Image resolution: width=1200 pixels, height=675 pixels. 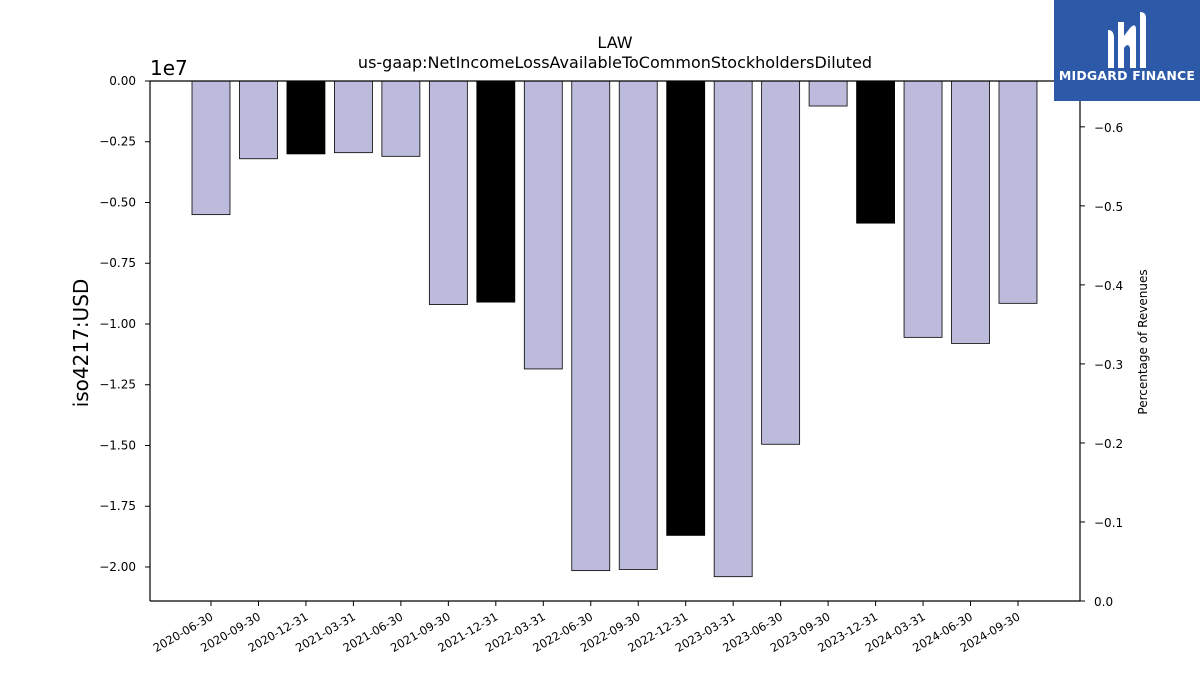 I want to click on logo-text: MIDGARD FINANCE, so click(x=1127, y=75).